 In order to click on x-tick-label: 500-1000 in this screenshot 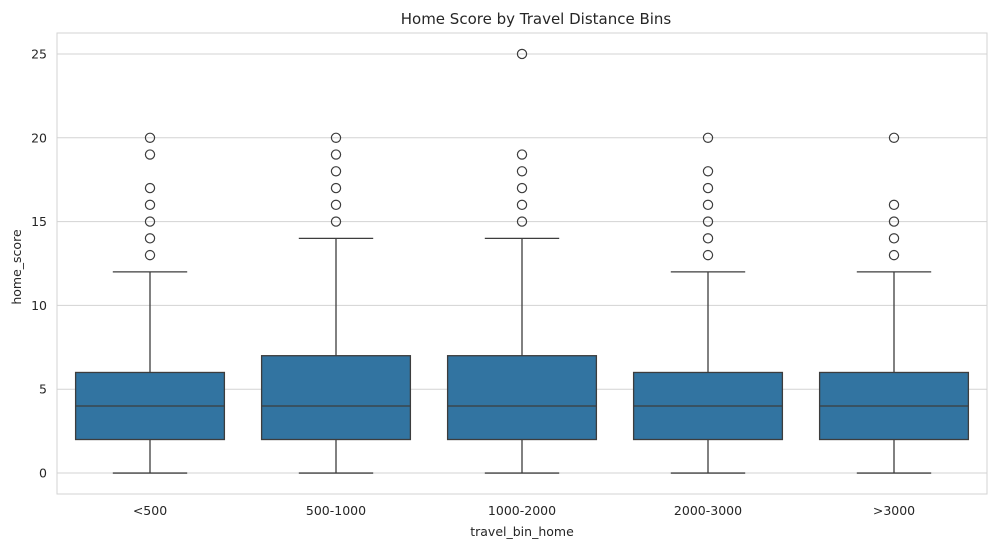, I will do `click(336, 510)`.